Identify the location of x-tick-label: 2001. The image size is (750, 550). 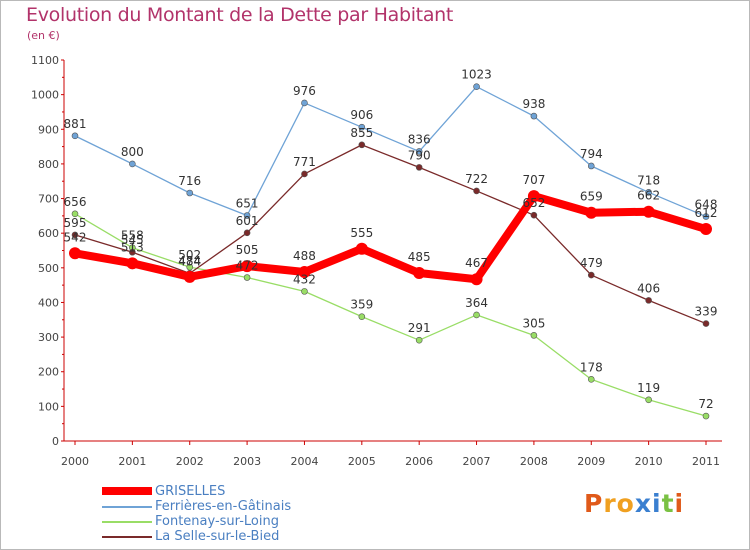
(132, 461).